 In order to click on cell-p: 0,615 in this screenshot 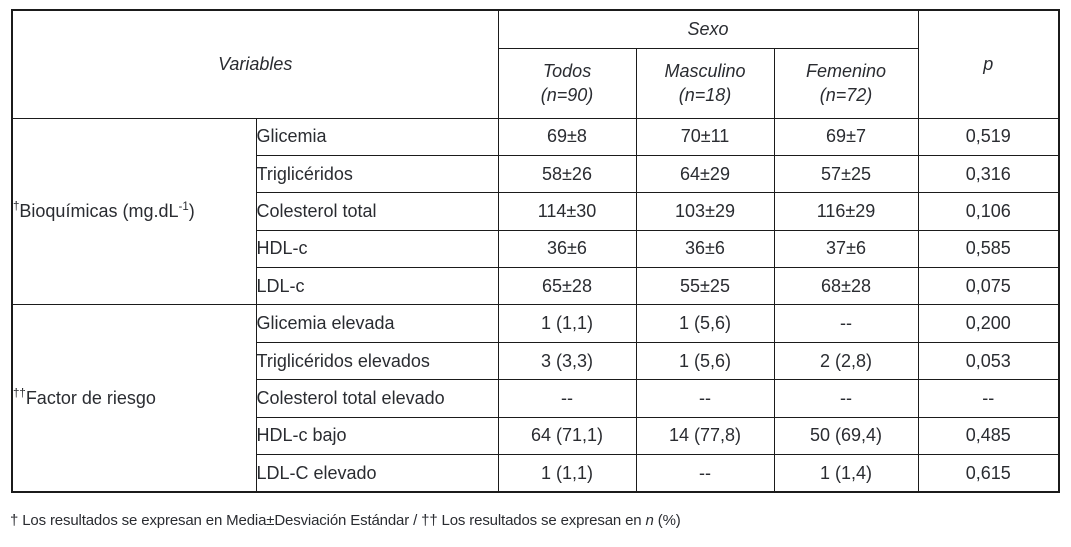, I will do `click(988, 473)`.